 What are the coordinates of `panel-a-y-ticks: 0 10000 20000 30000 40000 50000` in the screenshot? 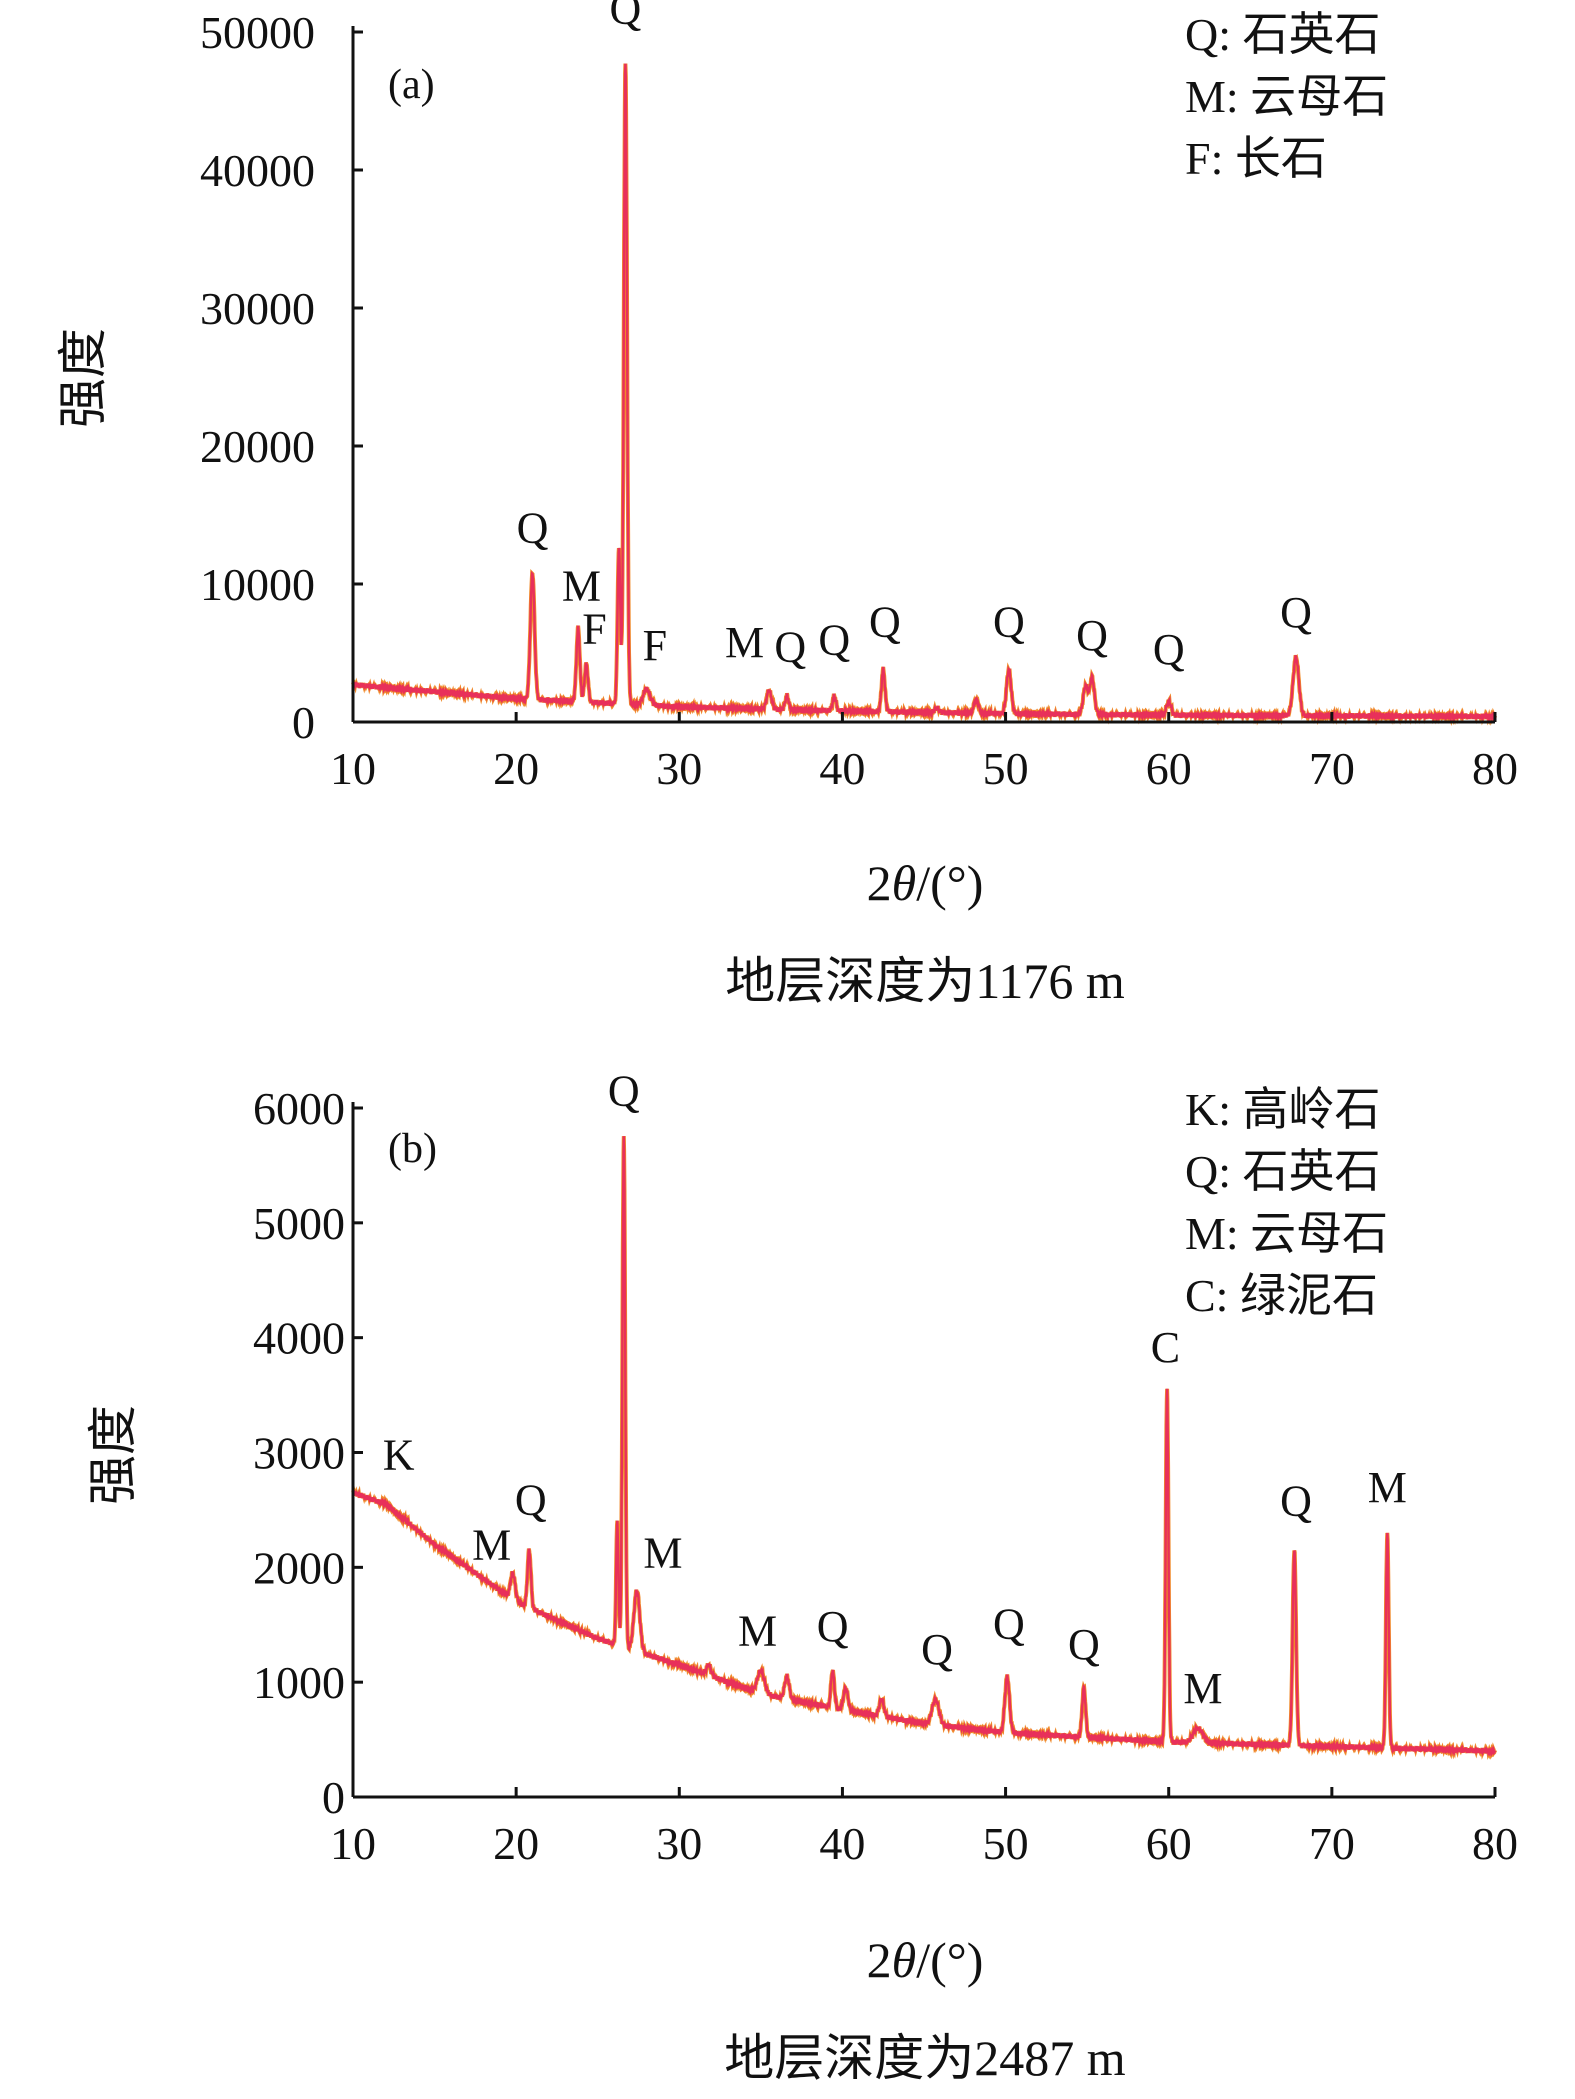 It's located at (281, 377).